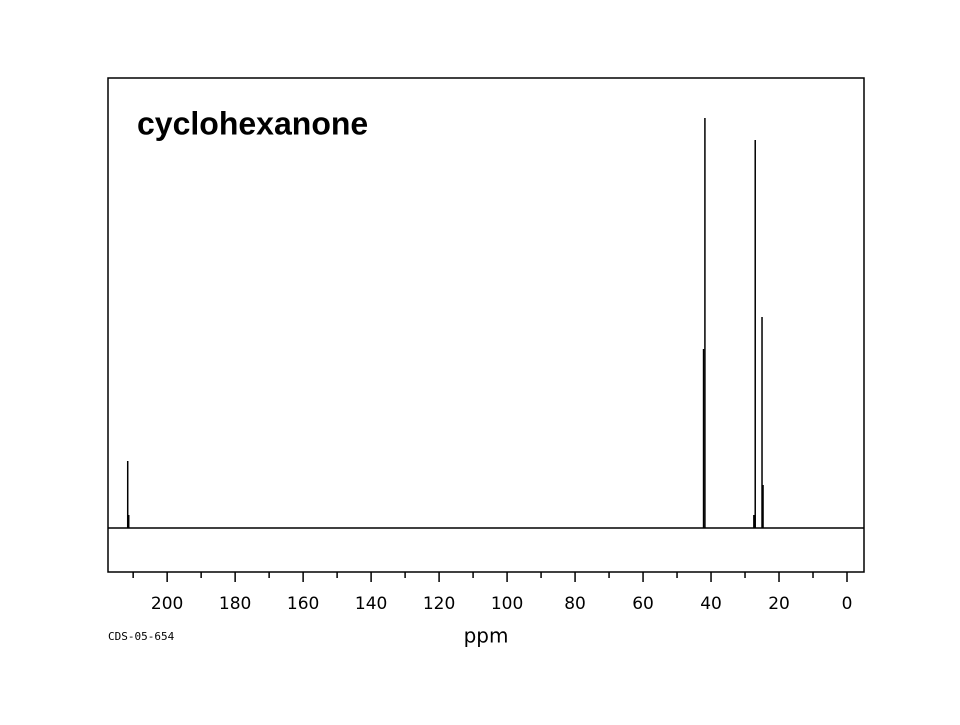 Image resolution: width=960 pixels, height=725 pixels. Describe the element at coordinates (643, 604) in the screenshot. I see `x-tick-label: 60` at that location.